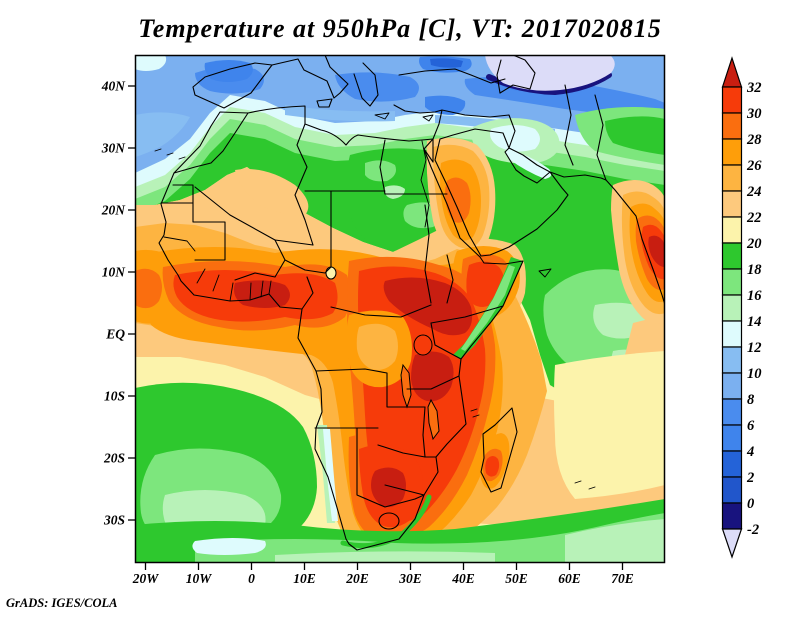  I want to click on colorbar-label: 22, so click(754, 218).